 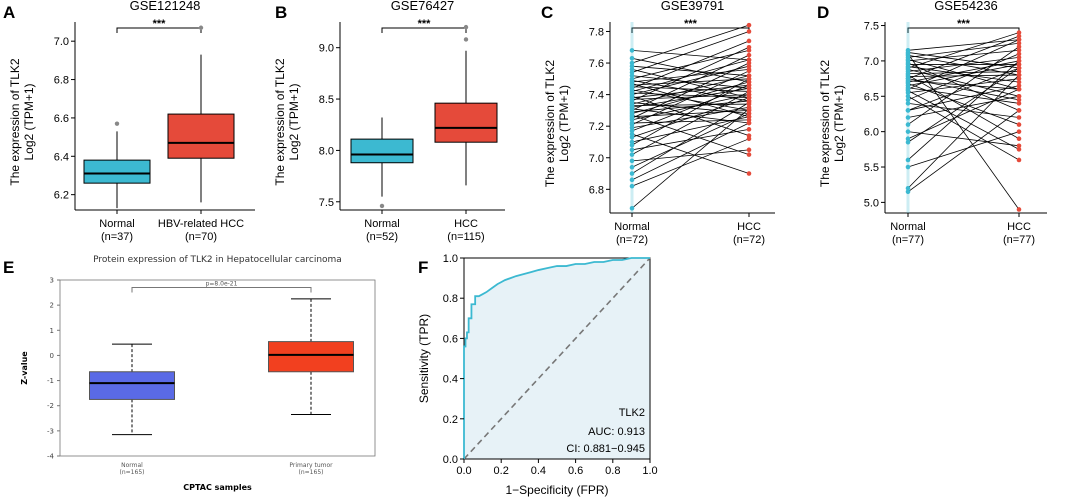 What do you see at coordinates (50, 431) in the screenshot?
I see `y-tick-label-E: -3` at bounding box center [50, 431].